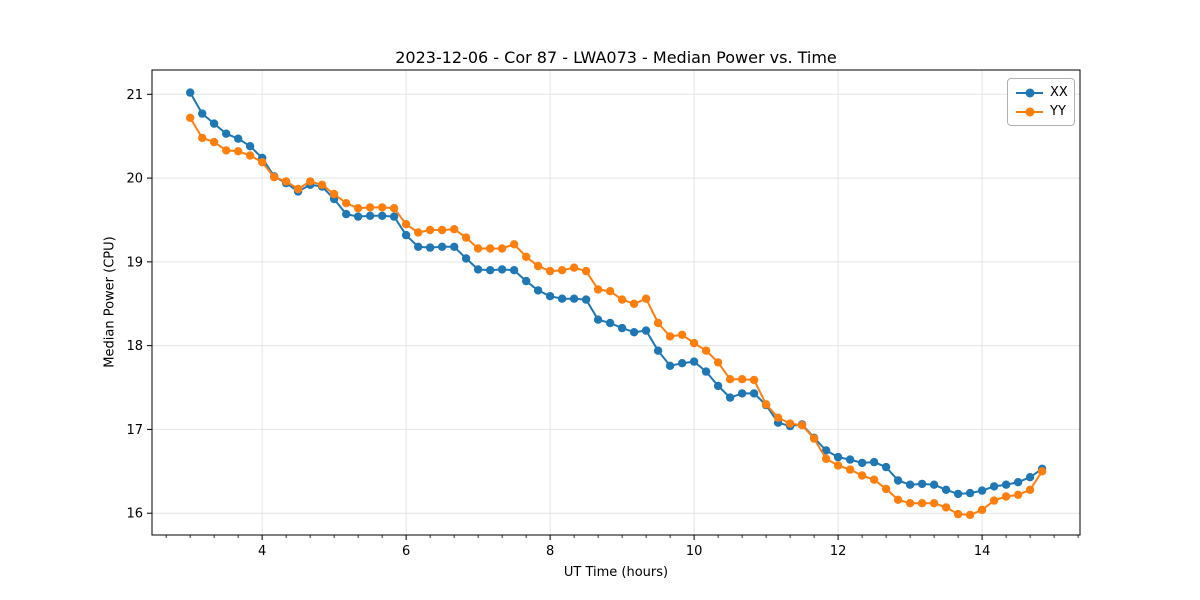 The height and width of the screenshot is (600, 1200). I want to click on y-tick-label: 21, so click(134, 95).